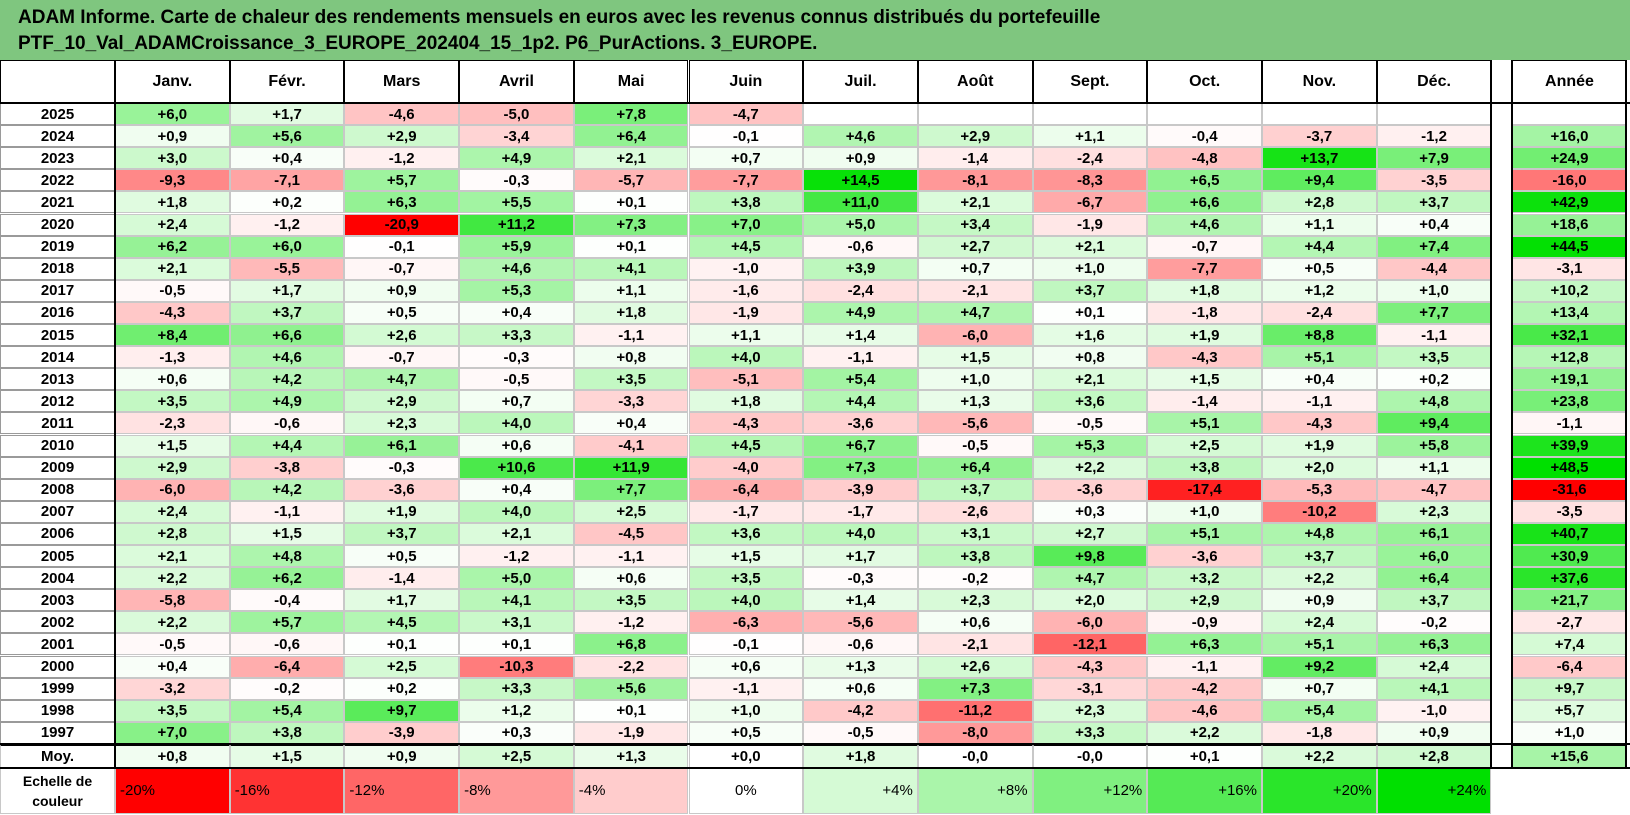  Describe the element at coordinates (57, 533) in the screenshot. I see `row-year-label: 2006` at that location.